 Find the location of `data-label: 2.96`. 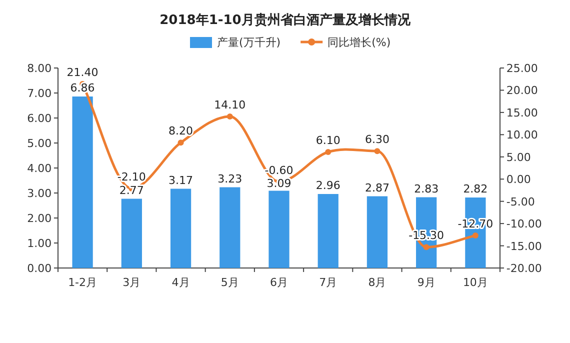

data-label: 2.96 is located at coordinates (328, 185).